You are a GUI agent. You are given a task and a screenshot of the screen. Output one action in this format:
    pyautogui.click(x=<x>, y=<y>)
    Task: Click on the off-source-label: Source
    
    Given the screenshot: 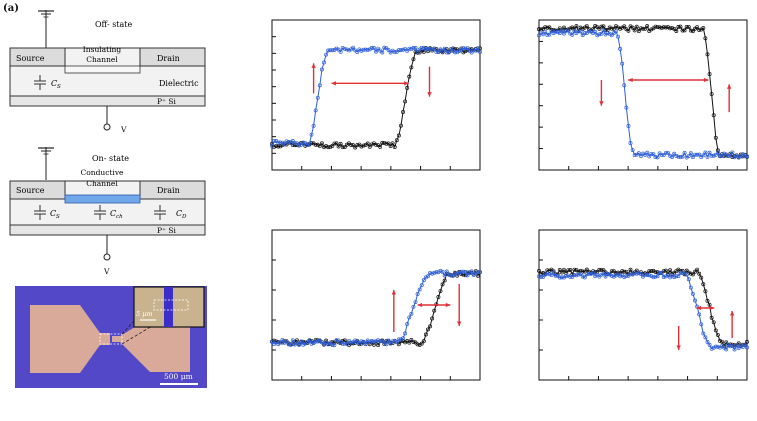 What is the action you would take?
    pyautogui.click(x=30, y=58)
    